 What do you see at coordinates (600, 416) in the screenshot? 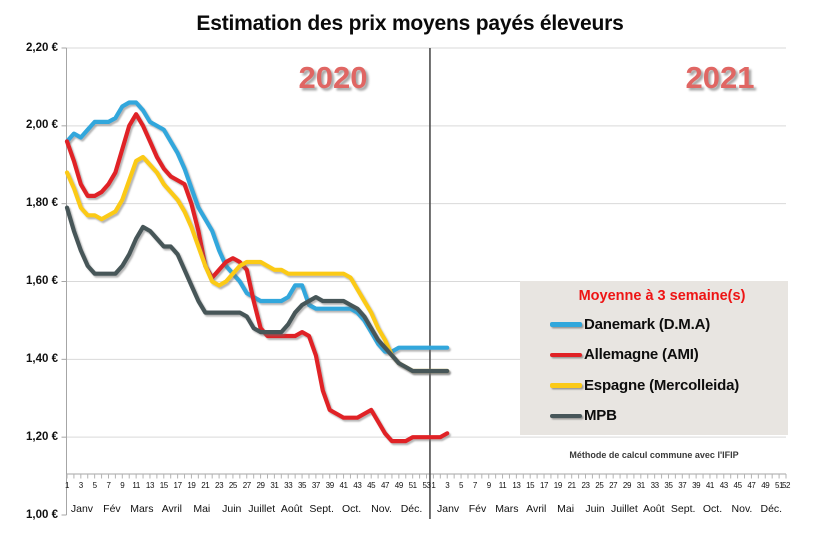
I see `legend-item-label: MPB` at bounding box center [600, 416].